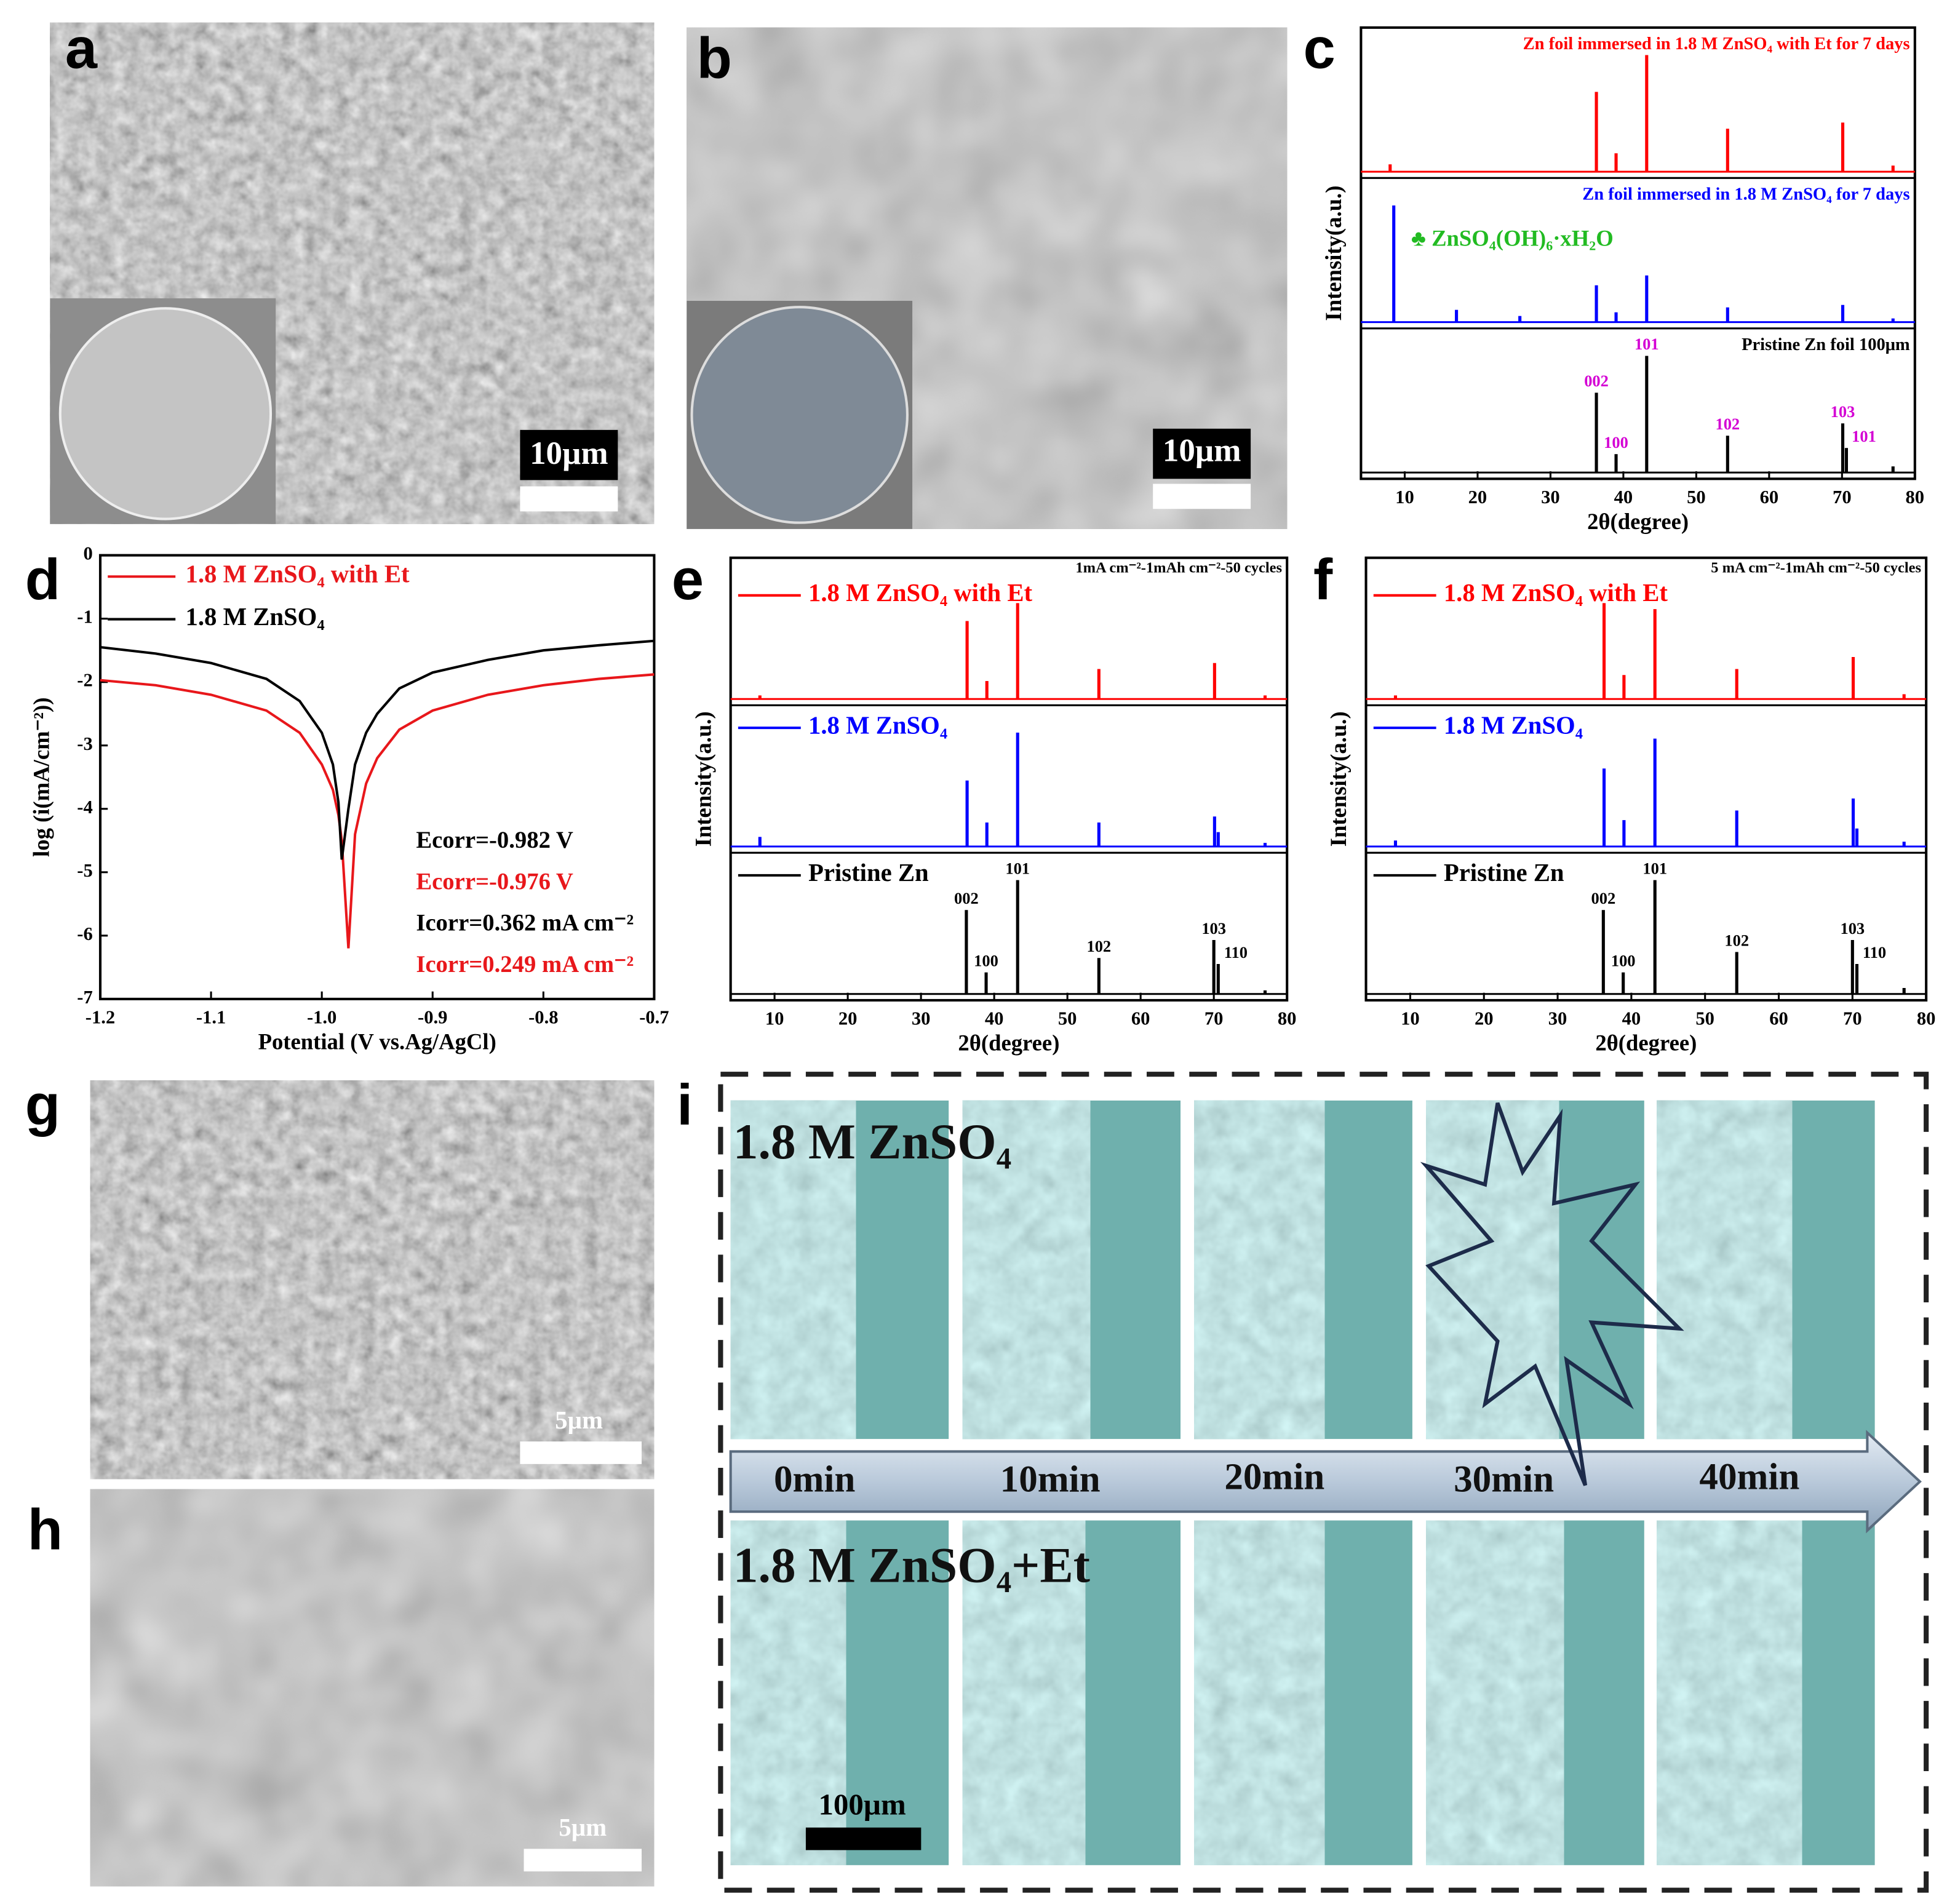 This screenshot has height=1904, width=1955. I want to click on annotation: Icorr=0.249 mA cm⁻², so click(525, 965).